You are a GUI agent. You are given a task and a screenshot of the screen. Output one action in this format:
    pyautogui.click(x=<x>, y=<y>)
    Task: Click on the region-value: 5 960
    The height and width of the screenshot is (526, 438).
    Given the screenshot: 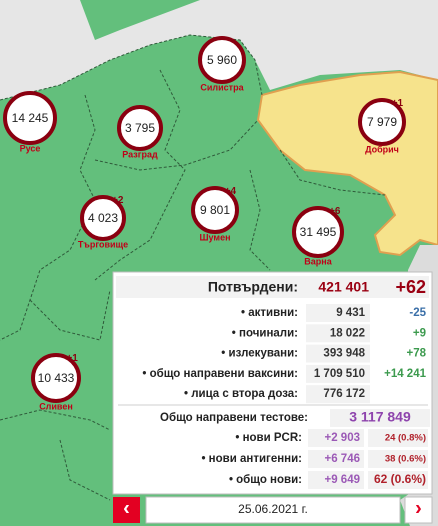 What is the action you would take?
    pyautogui.click(x=222, y=60)
    